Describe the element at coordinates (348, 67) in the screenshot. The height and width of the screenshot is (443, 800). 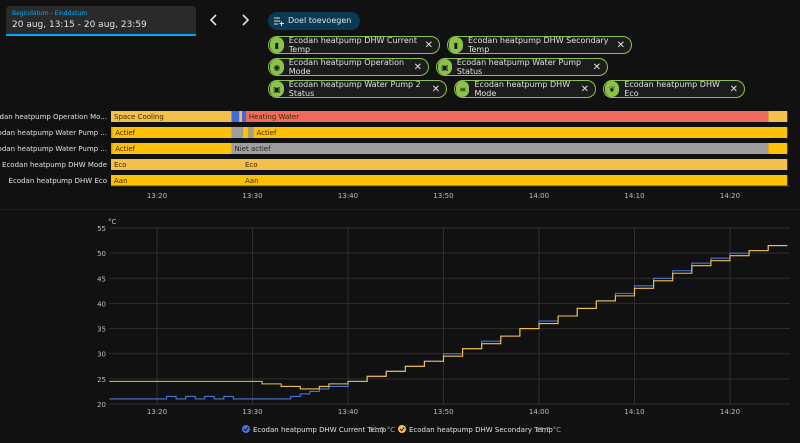
I see `target-chip-operation-mode: ◉ Ecodan heatpump Operation Mode ✕` at that location.